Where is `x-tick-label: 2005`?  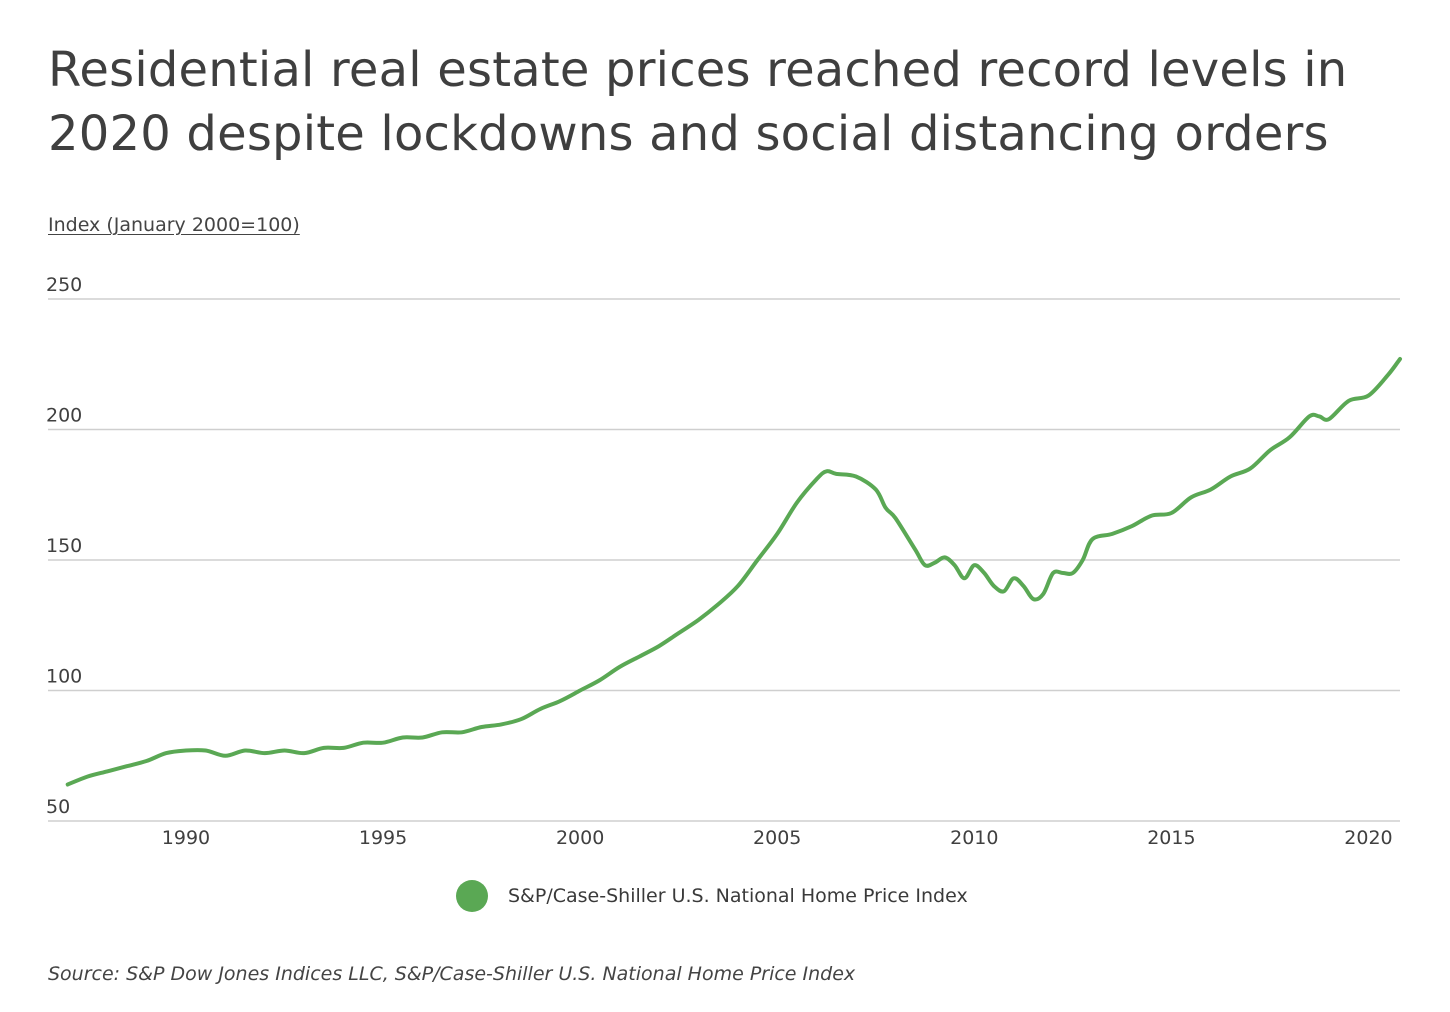
x-tick-label: 2005 is located at coordinates (777, 838).